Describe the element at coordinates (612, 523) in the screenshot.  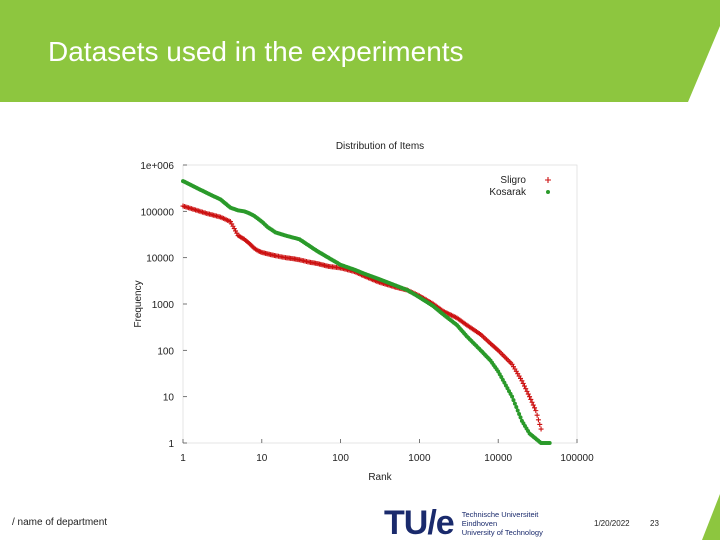
I see `footer-date: 1/20/2022` at that location.